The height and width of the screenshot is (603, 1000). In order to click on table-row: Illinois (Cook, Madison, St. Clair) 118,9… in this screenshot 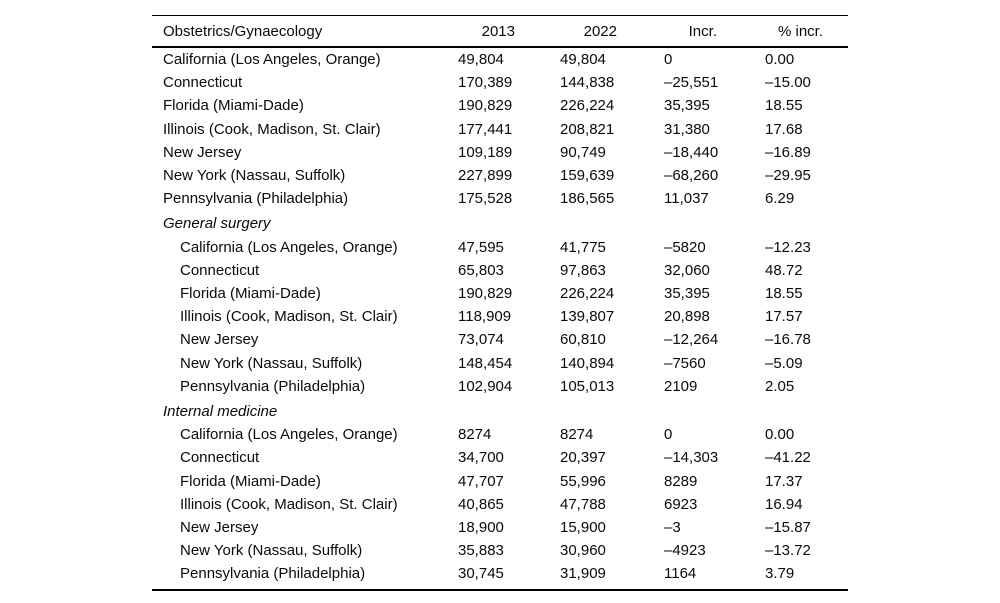, I will do `click(500, 316)`.